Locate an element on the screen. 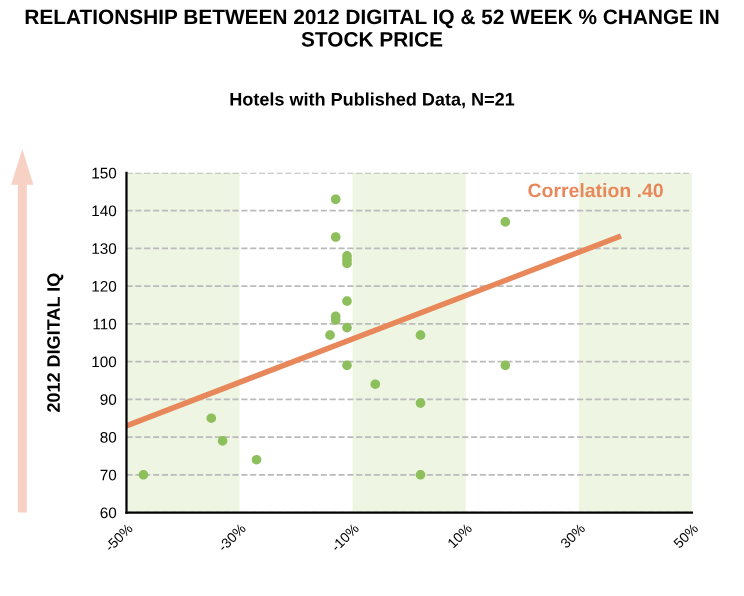 This screenshot has height=596, width=744. y-axis-title: 2012 DIGITAL IQ is located at coordinates (55, 342).